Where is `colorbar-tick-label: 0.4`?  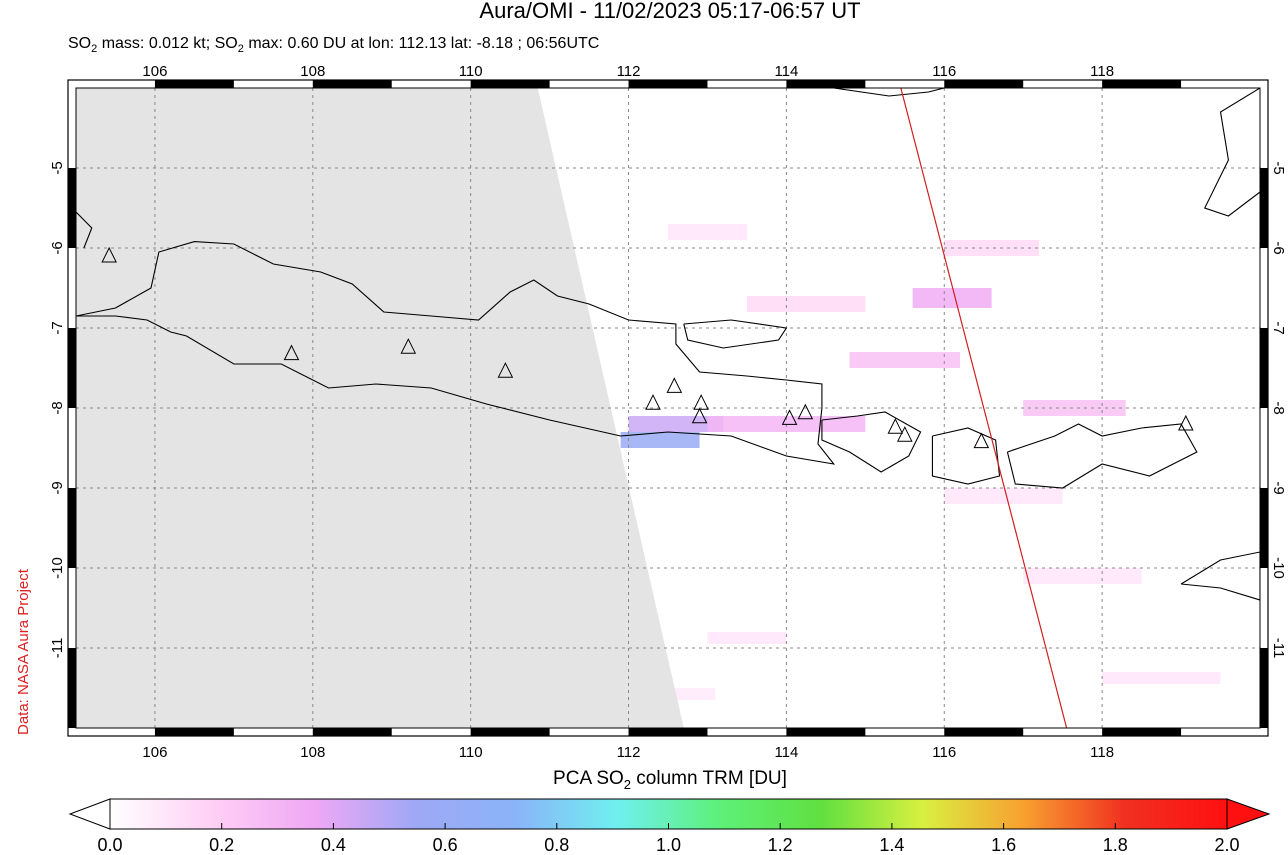 colorbar-tick-label: 0.4 is located at coordinates (333, 845).